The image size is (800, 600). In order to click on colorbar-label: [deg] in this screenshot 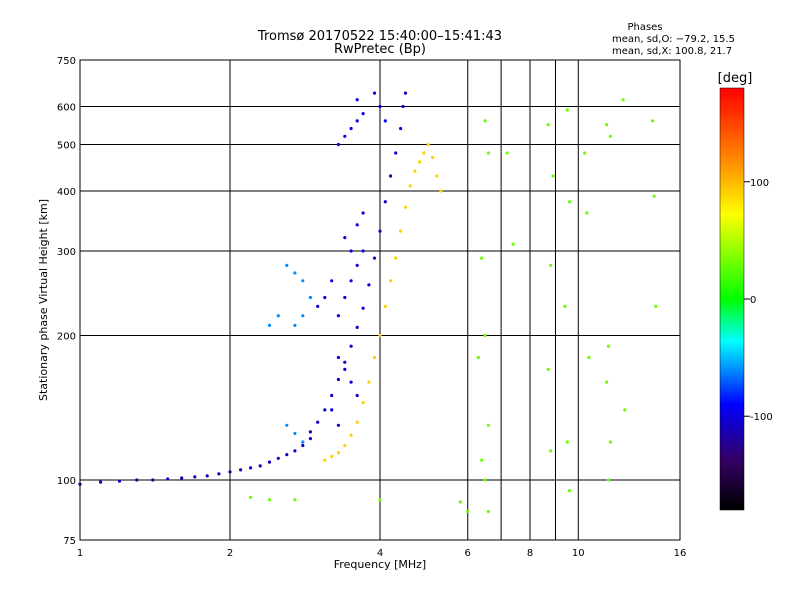, I will do `click(735, 78)`.